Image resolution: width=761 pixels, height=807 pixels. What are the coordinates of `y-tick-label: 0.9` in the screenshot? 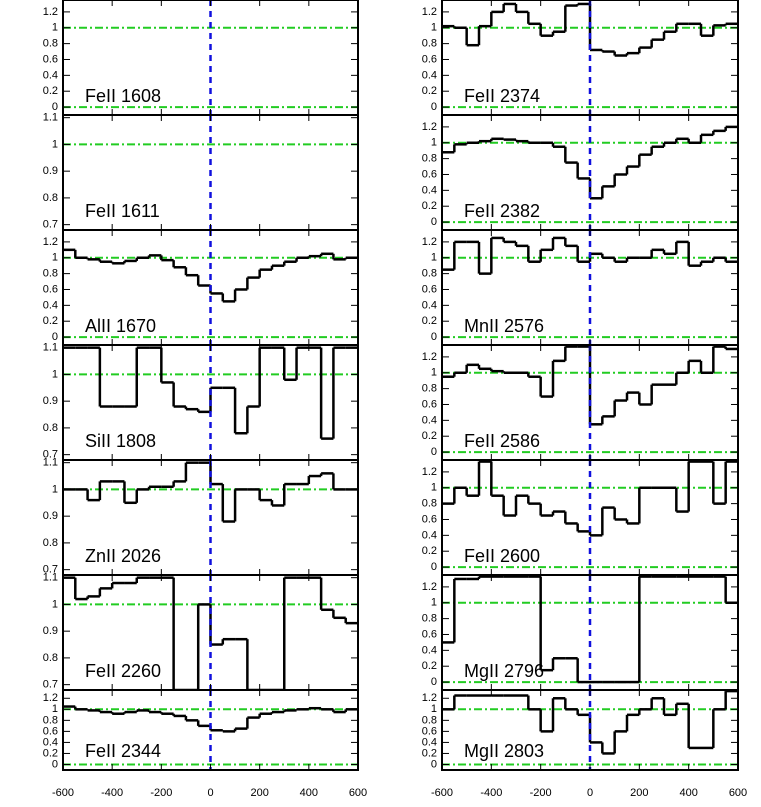 It's located at (50, 516).